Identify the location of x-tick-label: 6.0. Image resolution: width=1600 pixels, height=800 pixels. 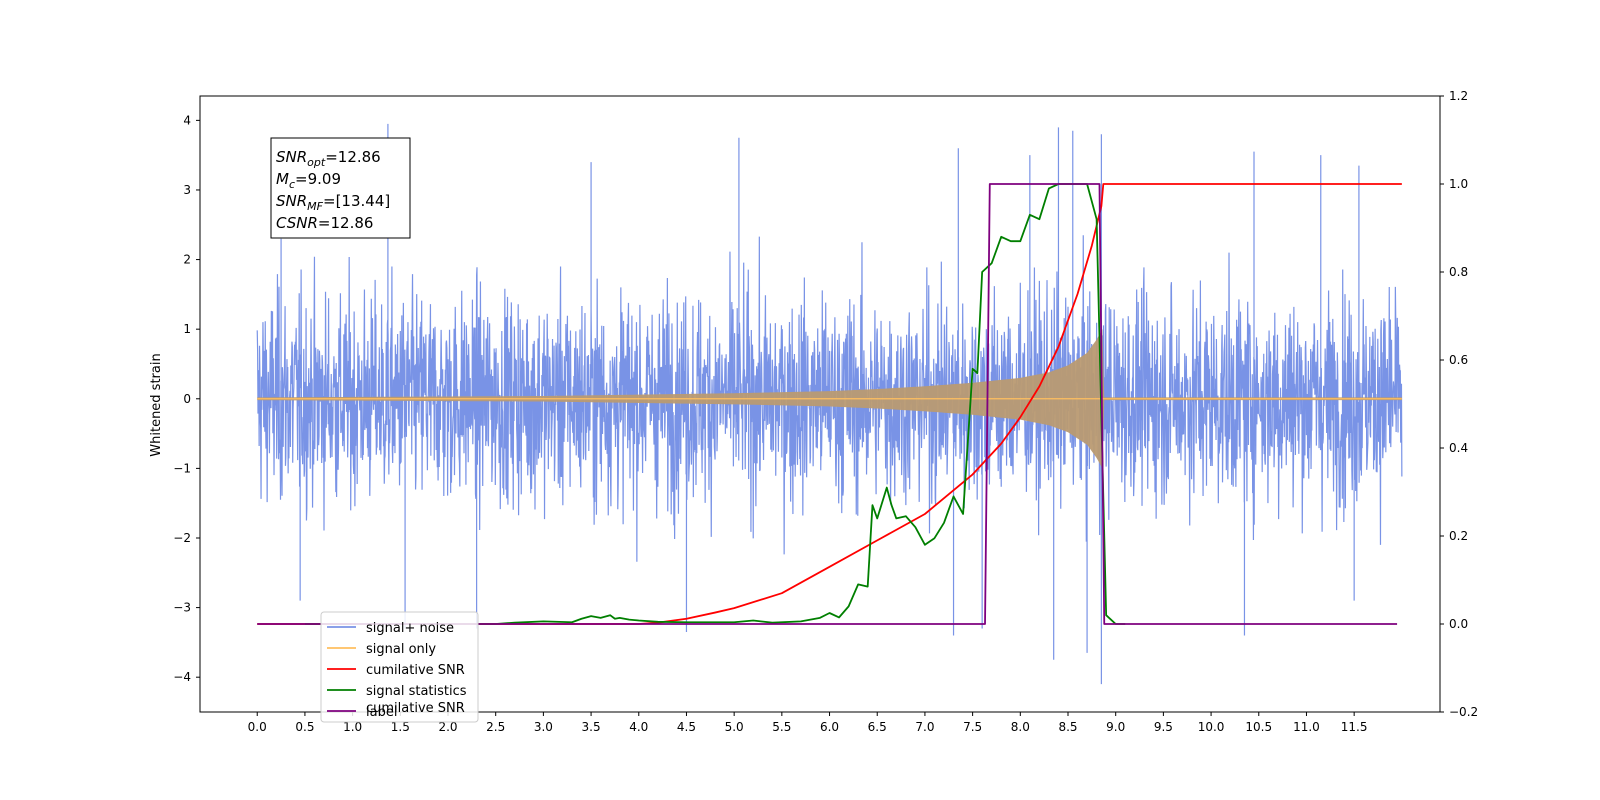
(829, 727).